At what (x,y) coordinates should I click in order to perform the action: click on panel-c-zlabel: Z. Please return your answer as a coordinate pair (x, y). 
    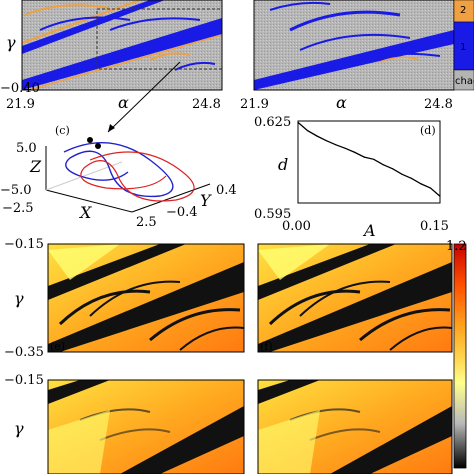
    Looking at the image, I should click on (35, 166).